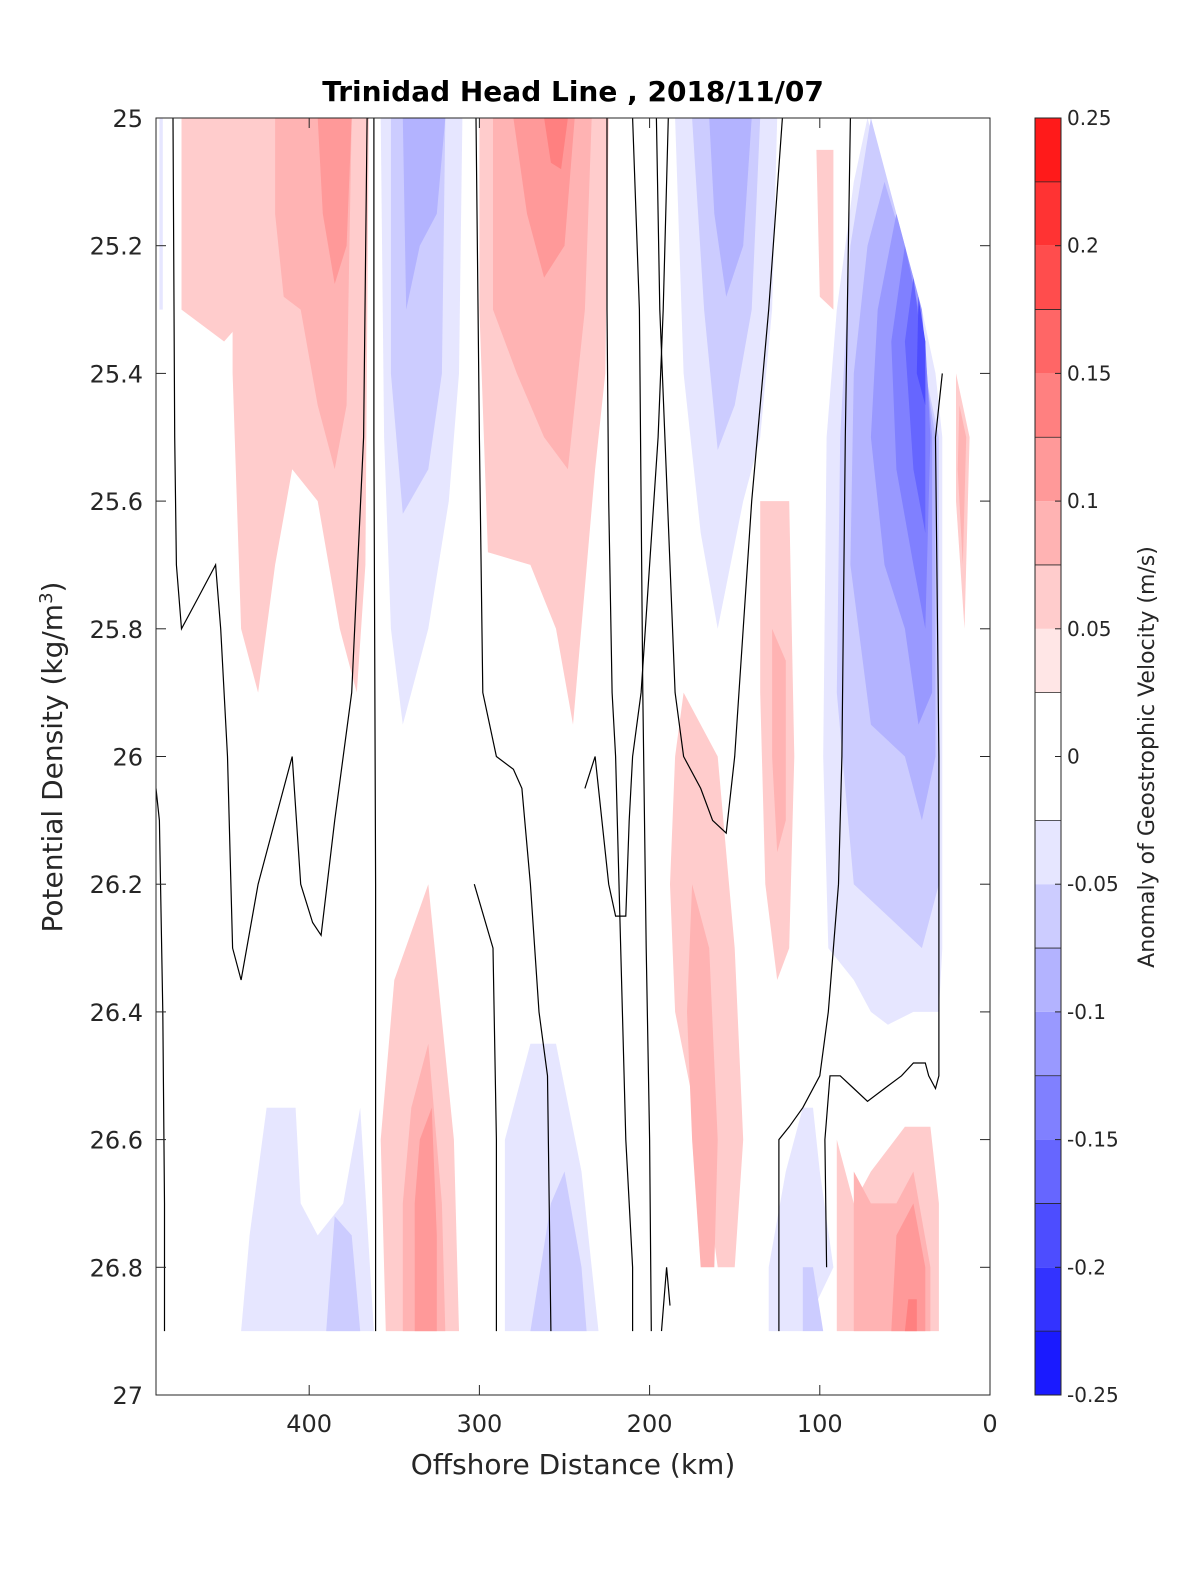 This screenshot has height=1575, width=1200. I want to click on contour-region-pos-d-core, so click(556, 144).